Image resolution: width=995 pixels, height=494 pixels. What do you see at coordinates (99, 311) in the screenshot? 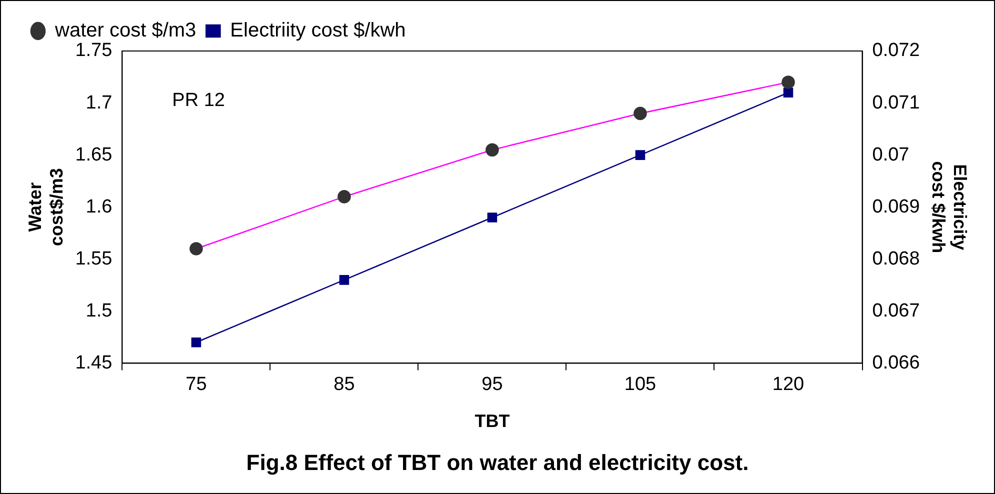
I see `y-tick-label: 1.5` at bounding box center [99, 311].